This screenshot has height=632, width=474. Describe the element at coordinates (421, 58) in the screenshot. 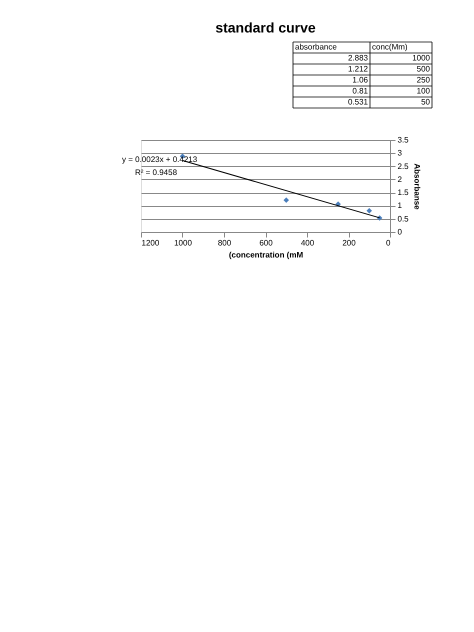

I see `text: 1000` at that location.